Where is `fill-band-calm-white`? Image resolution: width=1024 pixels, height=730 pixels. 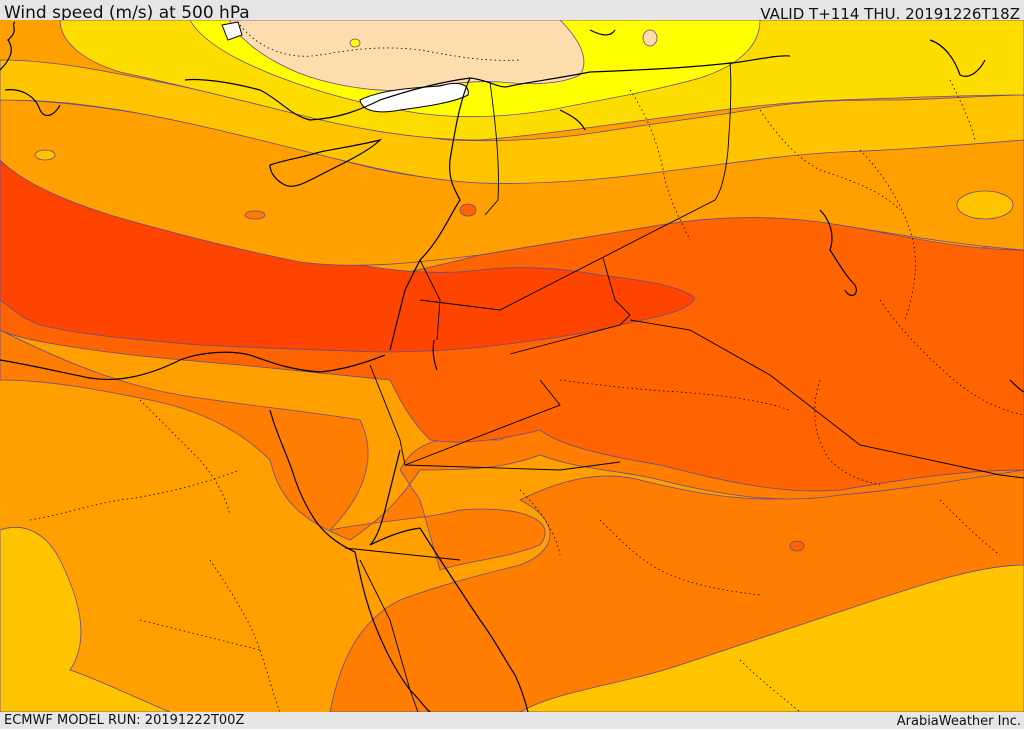 fill-band-calm-white is located at coordinates (414, 97).